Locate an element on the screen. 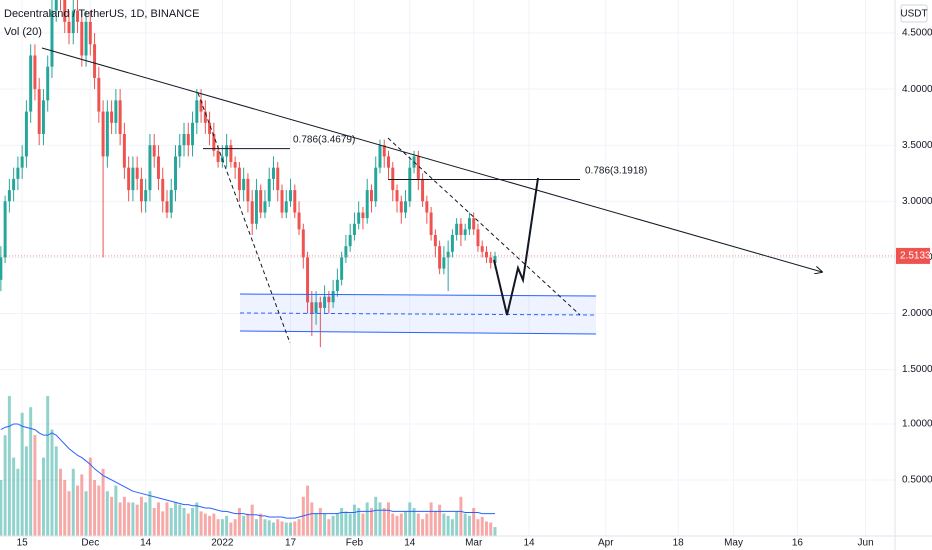 The image size is (932, 550). fib-label: 0.786(3.4679) is located at coordinates (324, 140).